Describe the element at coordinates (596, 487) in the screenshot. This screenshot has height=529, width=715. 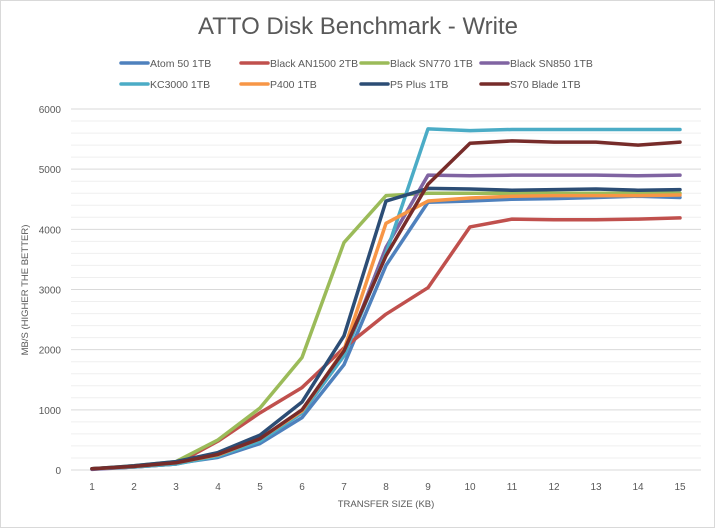
I see `x-tick-label: 13` at that location.